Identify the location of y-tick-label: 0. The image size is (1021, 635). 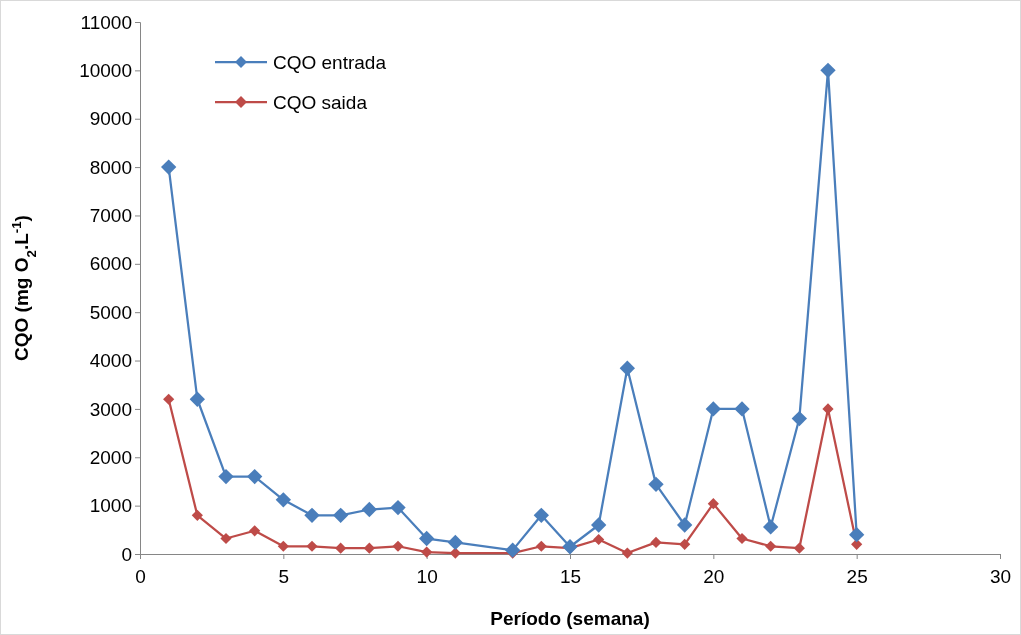
(126, 554).